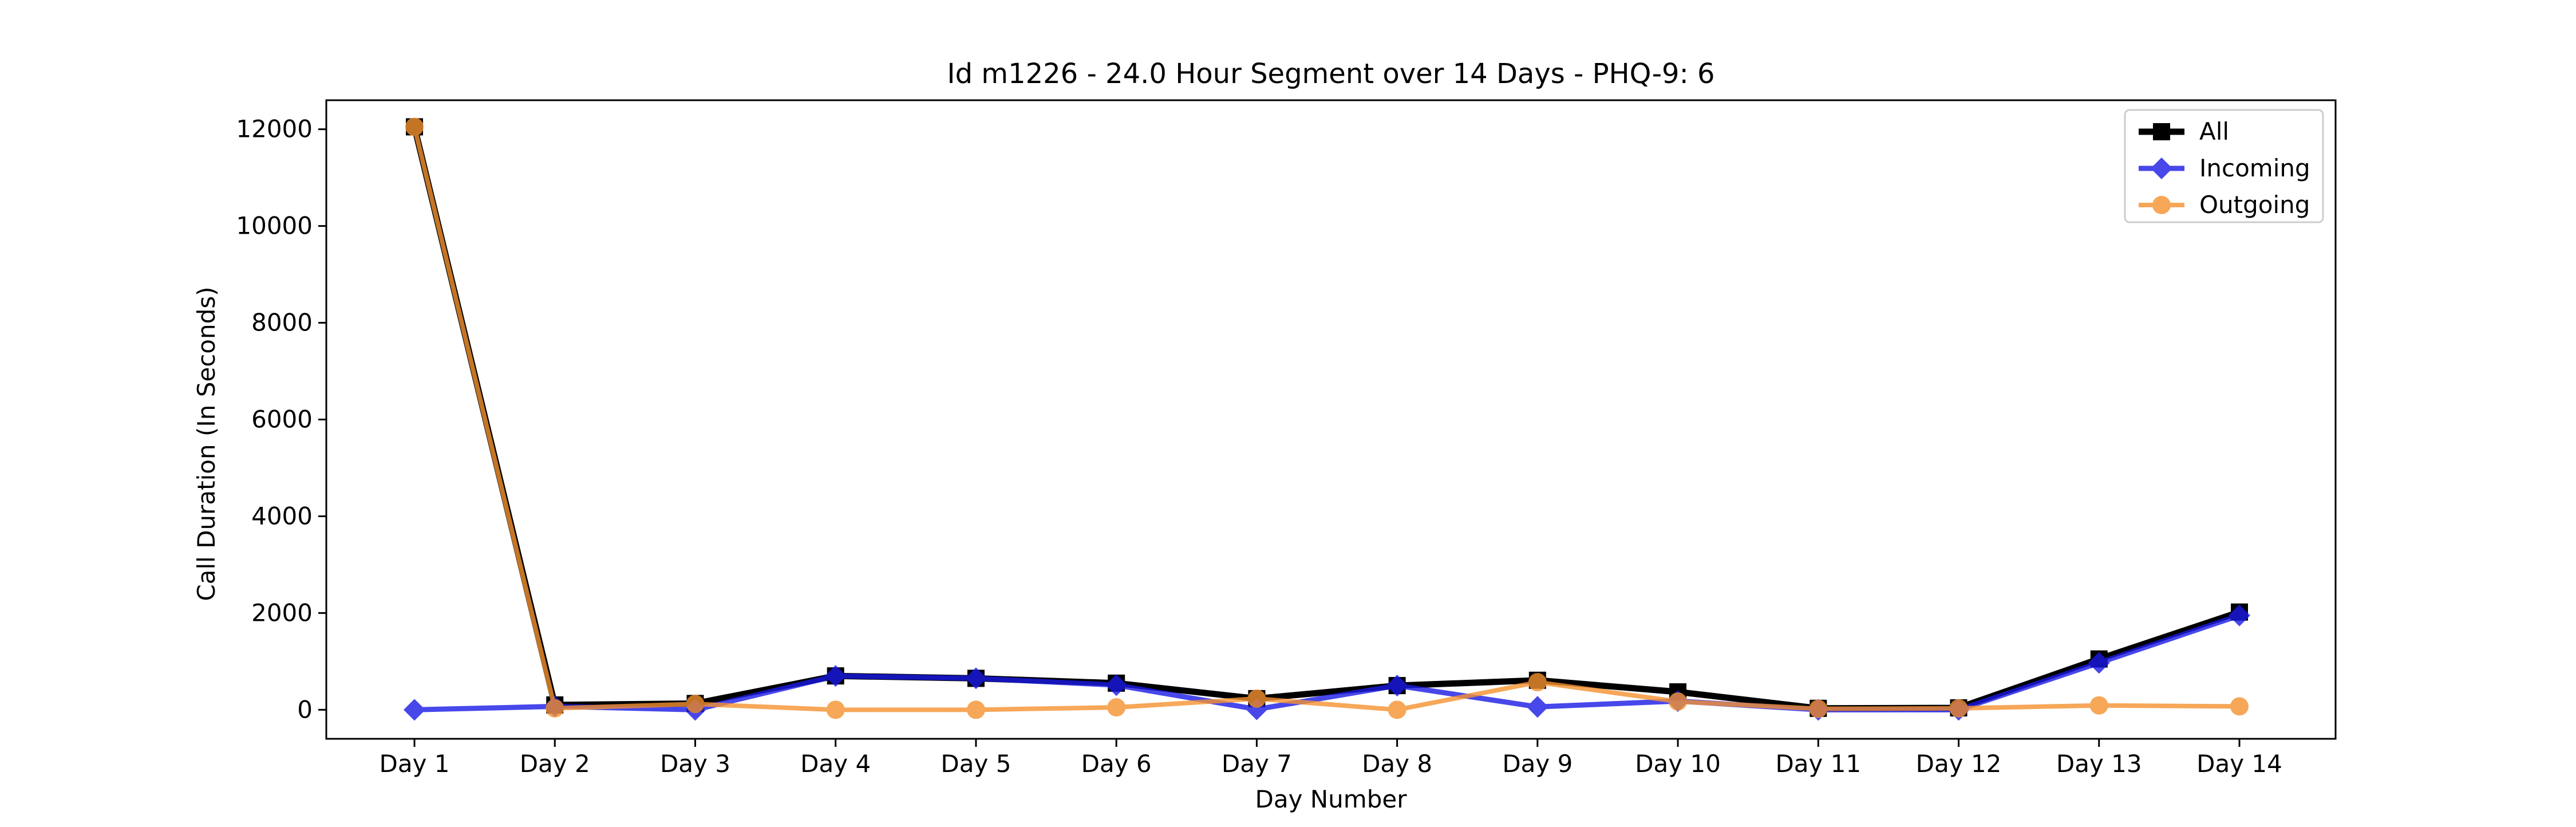 The image size is (2576, 827). Describe the element at coordinates (2239, 764) in the screenshot. I see `x-tick-label: Day 14` at that location.